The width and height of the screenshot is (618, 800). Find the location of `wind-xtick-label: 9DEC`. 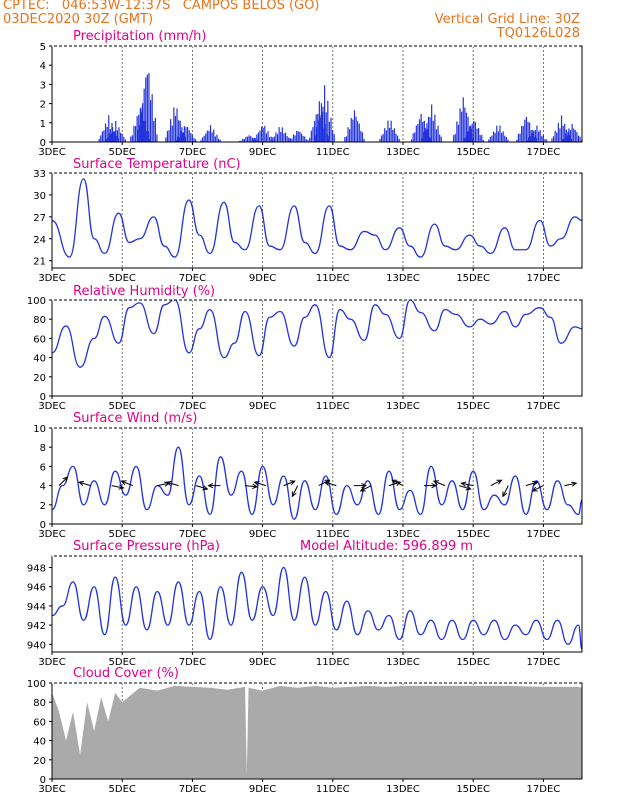

wind-xtick-label: 9DEC is located at coordinates (262, 534).